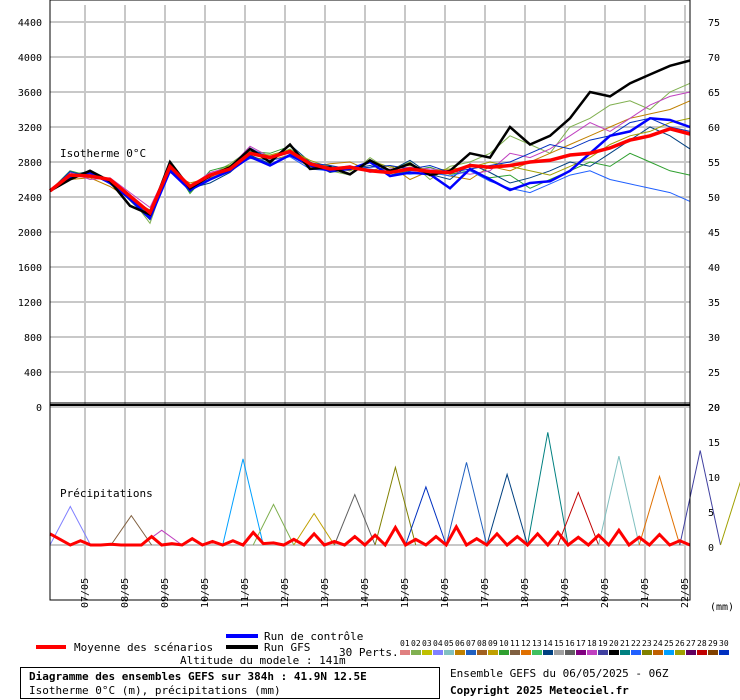 This screenshot has width=740, height=700. Describe the element at coordinates (603, 643) in the screenshot. I see `member-legend-id: 19` at that location.